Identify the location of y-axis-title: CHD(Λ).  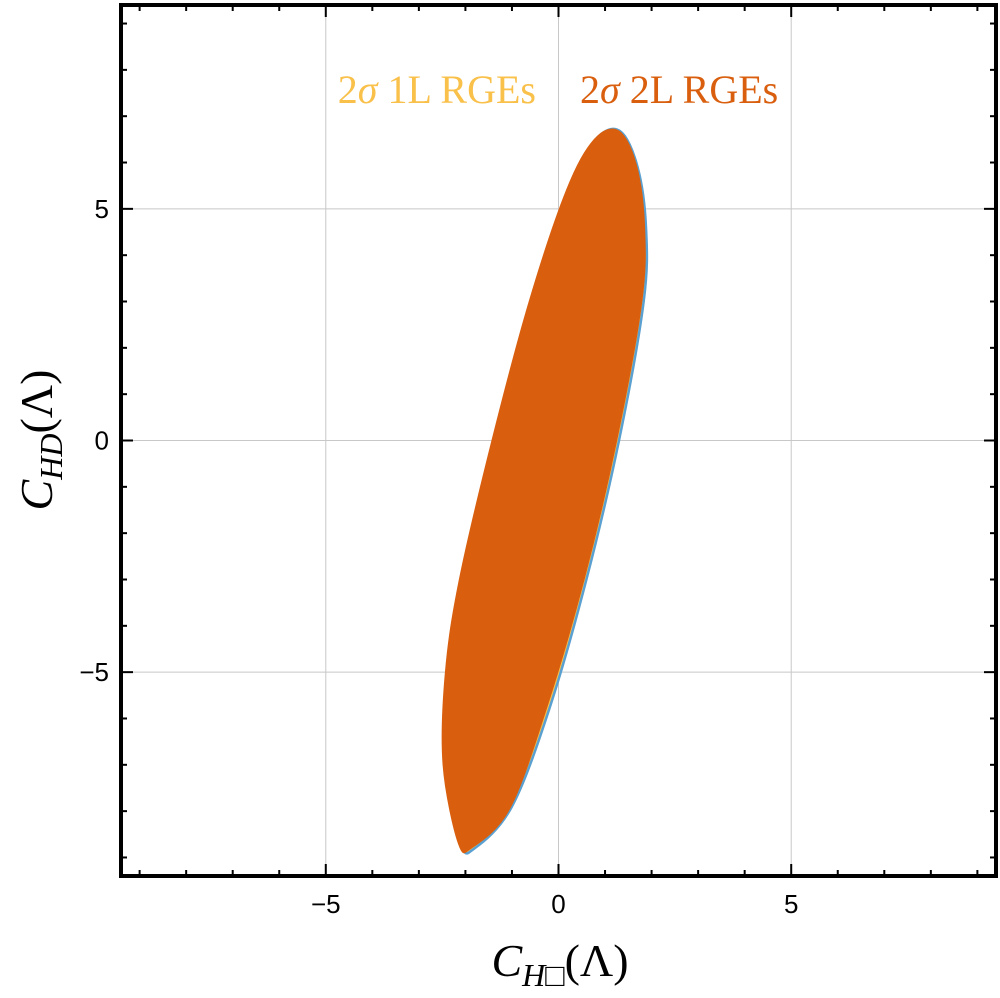
(40, 440).